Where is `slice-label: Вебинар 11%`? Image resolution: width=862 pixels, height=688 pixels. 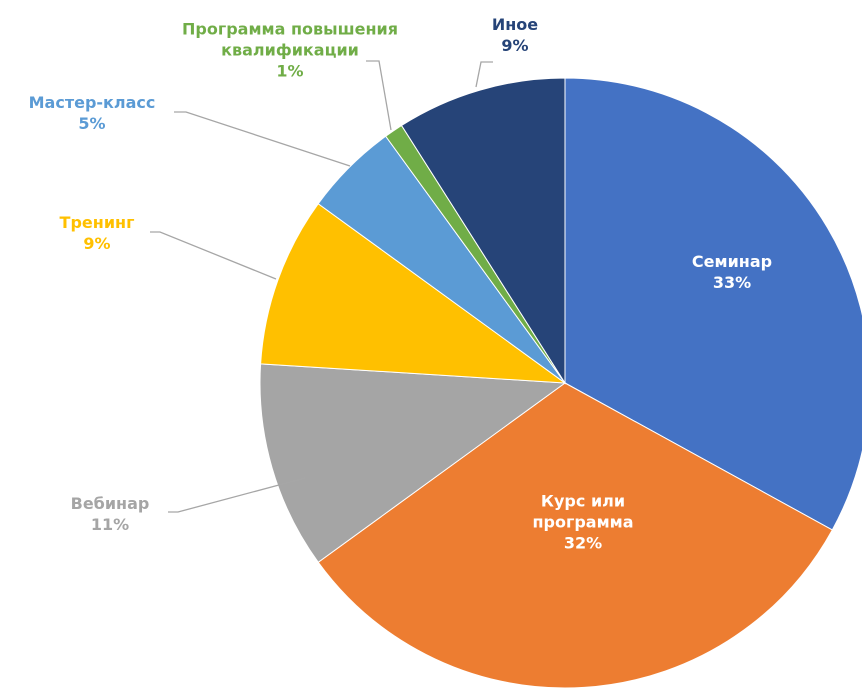
slice-label: Вебинар 11% is located at coordinates (110, 514).